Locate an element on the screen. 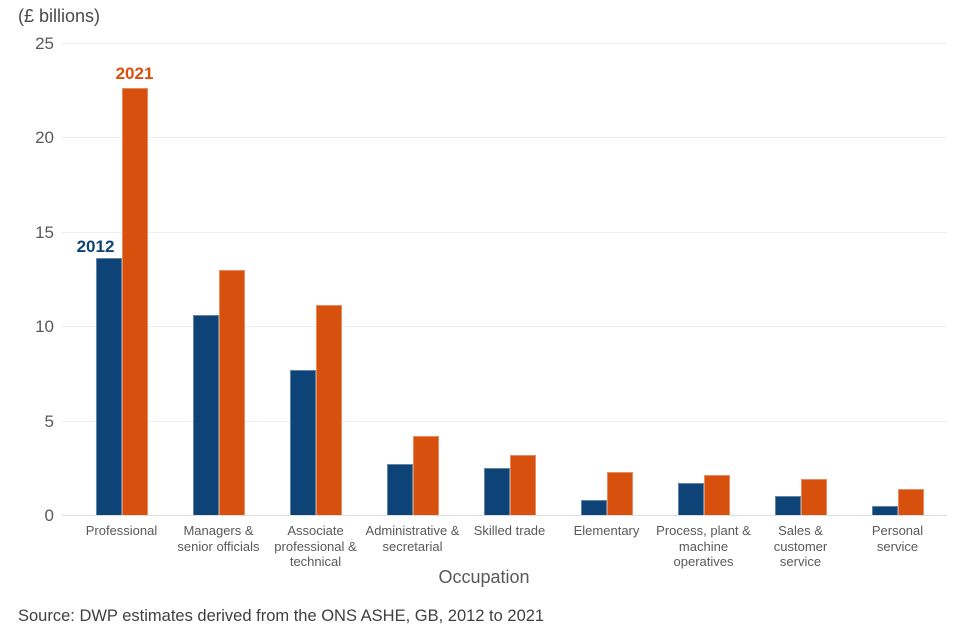  bar-2021-elementary is located at coordinates (619, 493).